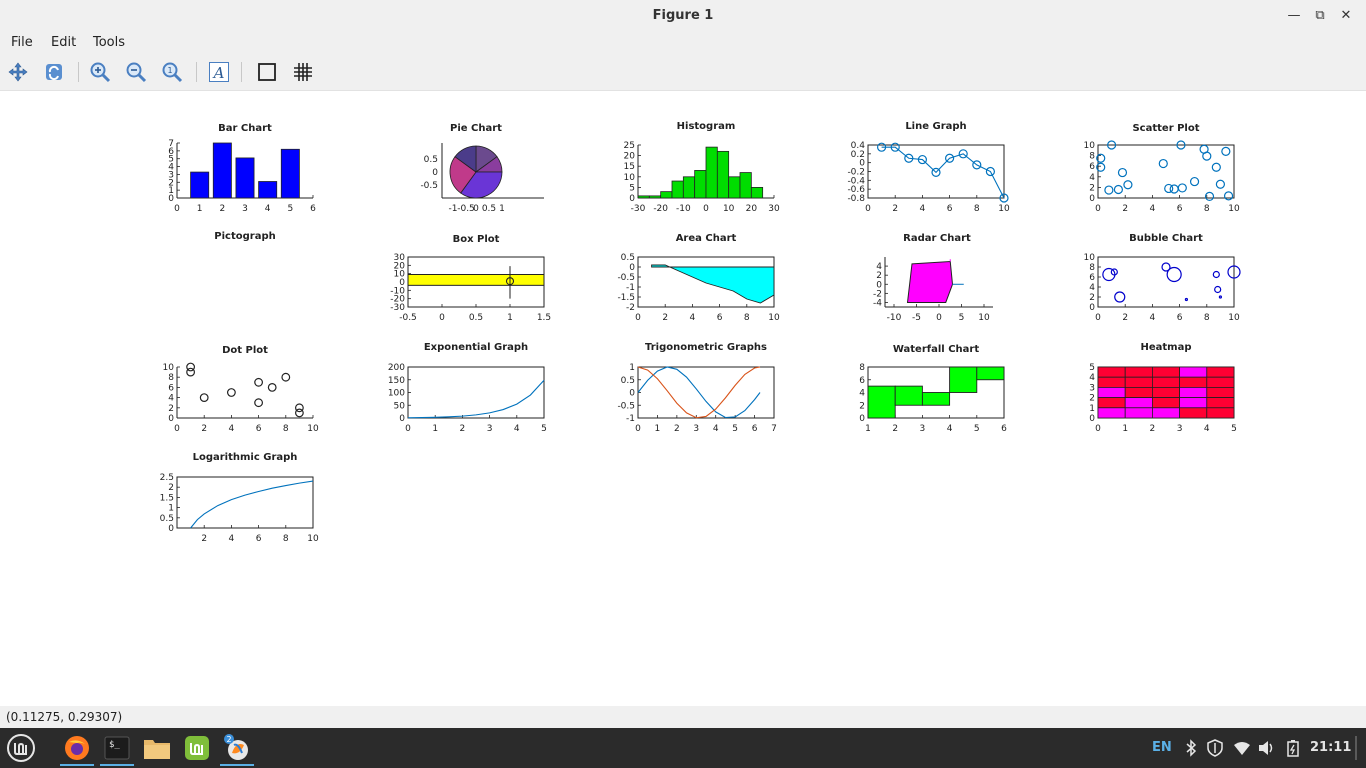 This screenshot has width=1366, height=768. I want to click on octave-icon: 2, so click(237, 749).